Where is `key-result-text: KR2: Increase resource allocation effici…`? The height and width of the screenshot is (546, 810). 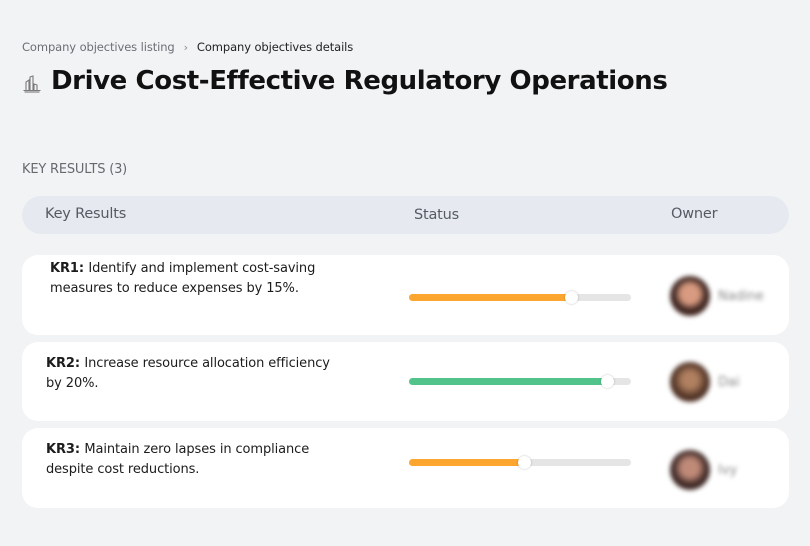 key-result-text: KR2: Increase resource allocation effici… is located at coordinates (196, 374).